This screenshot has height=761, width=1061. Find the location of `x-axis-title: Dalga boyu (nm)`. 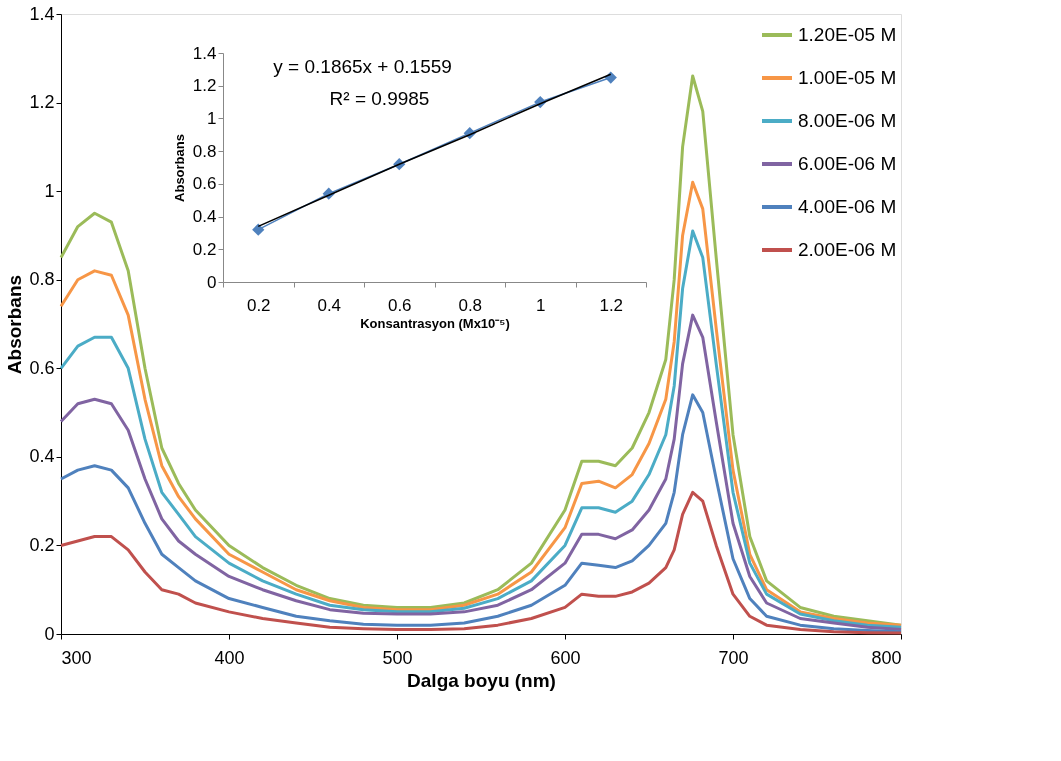

x-axis-title: Dalga boyu (nm) is located at coordinates (481, 680).